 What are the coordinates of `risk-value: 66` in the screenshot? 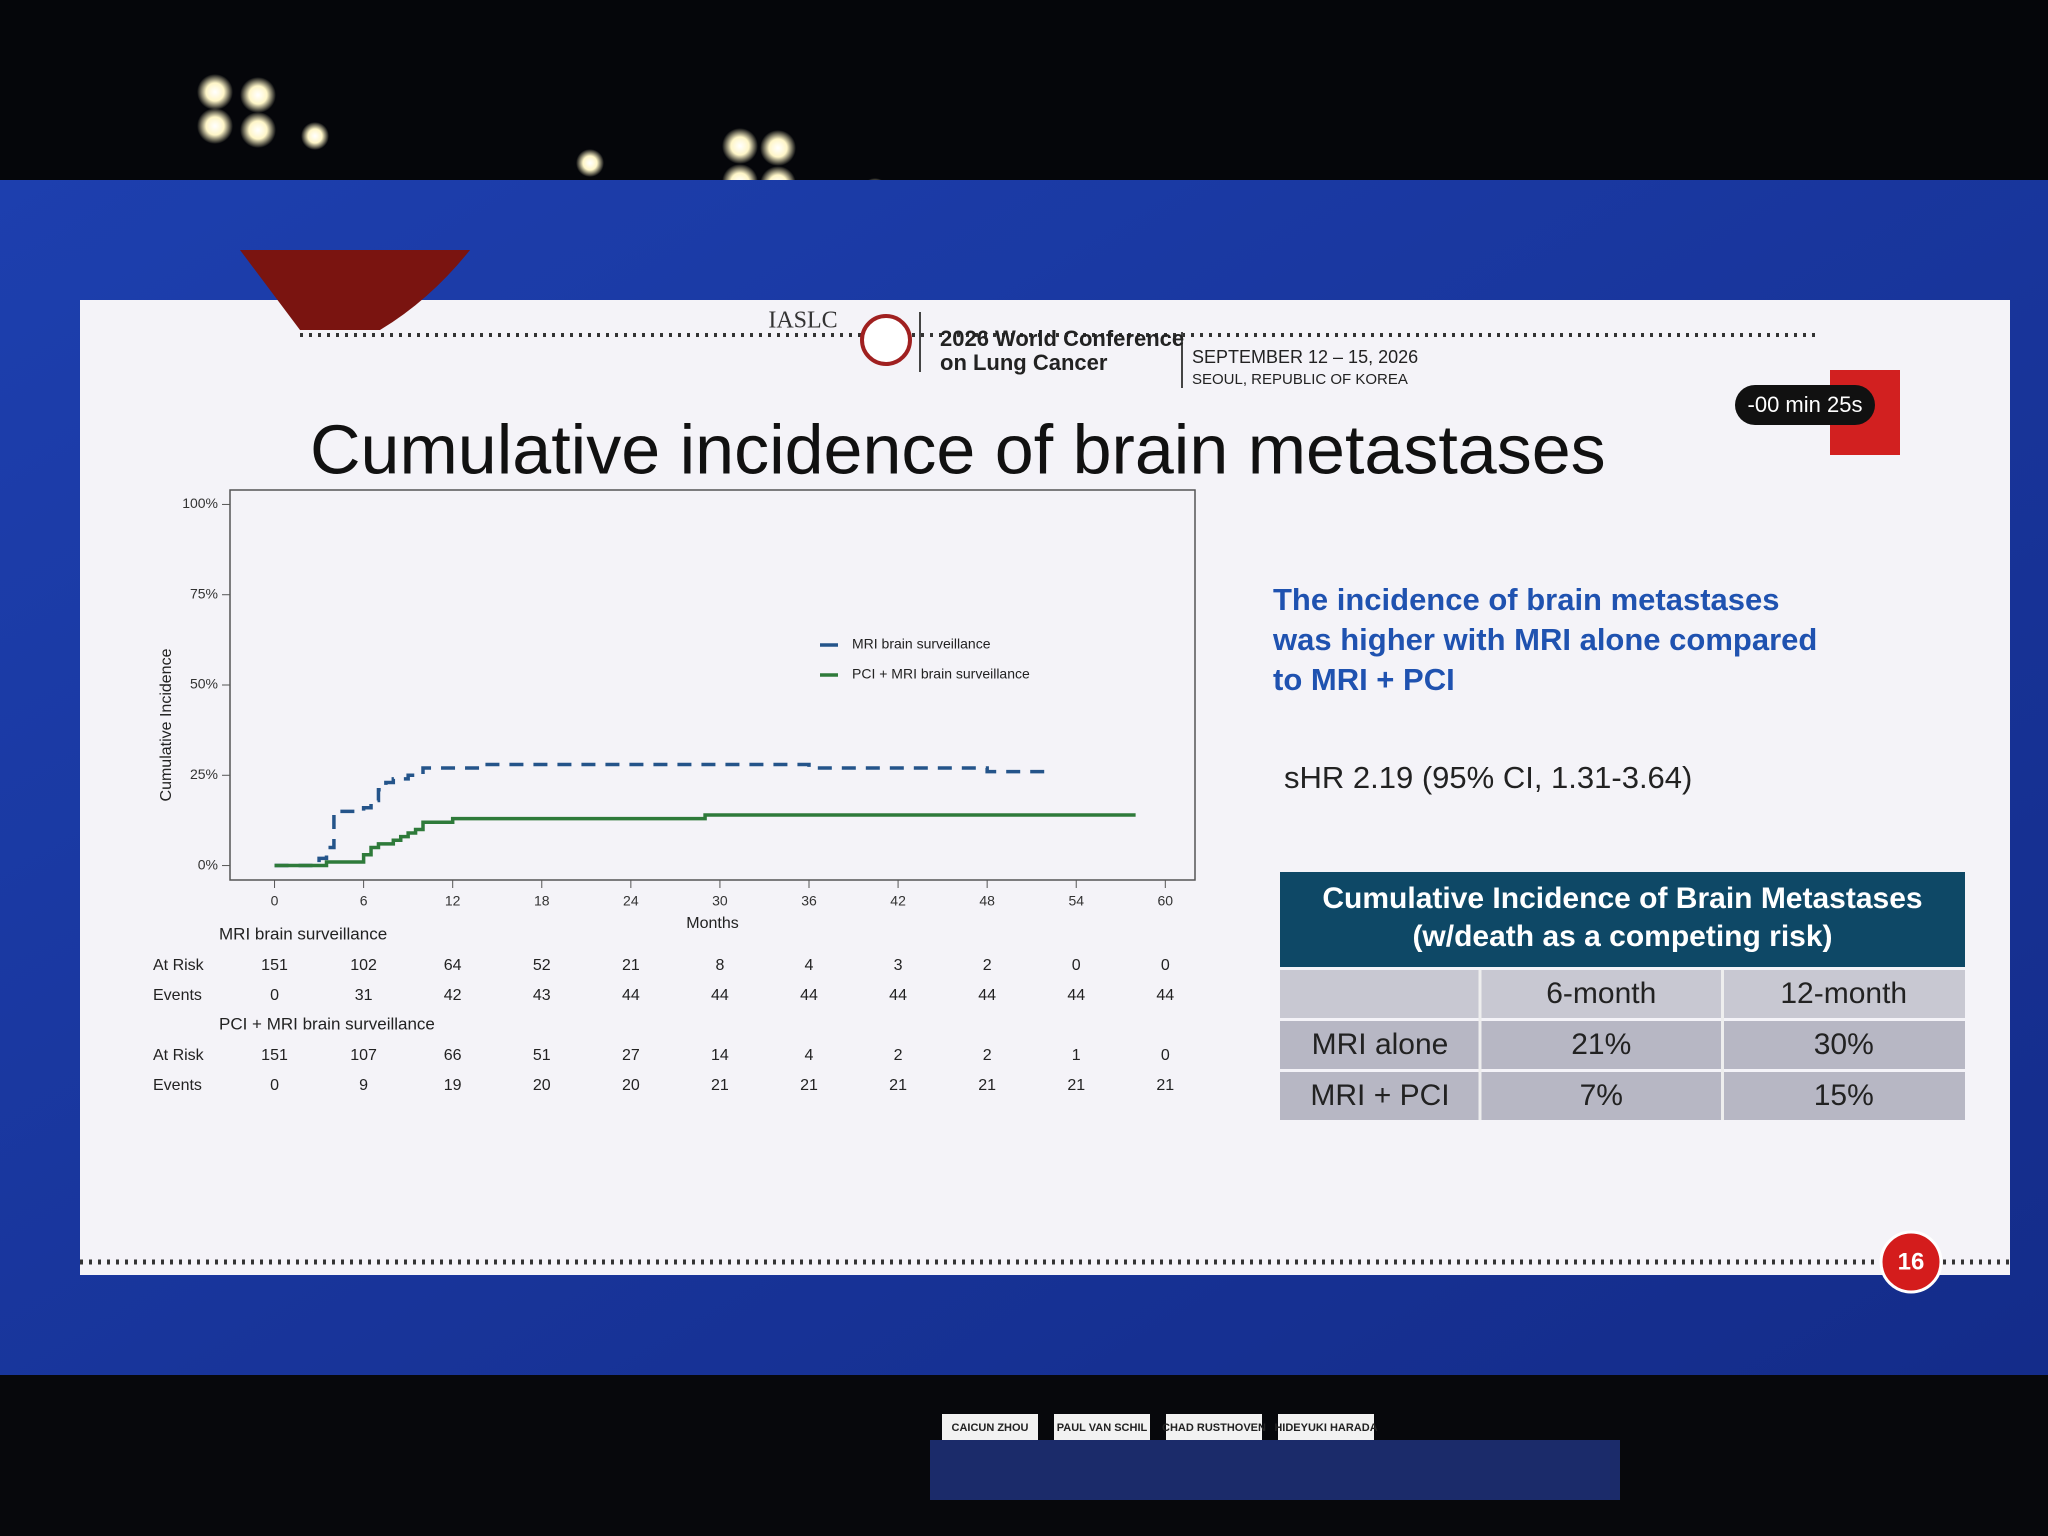 It's located at (453, 1055).